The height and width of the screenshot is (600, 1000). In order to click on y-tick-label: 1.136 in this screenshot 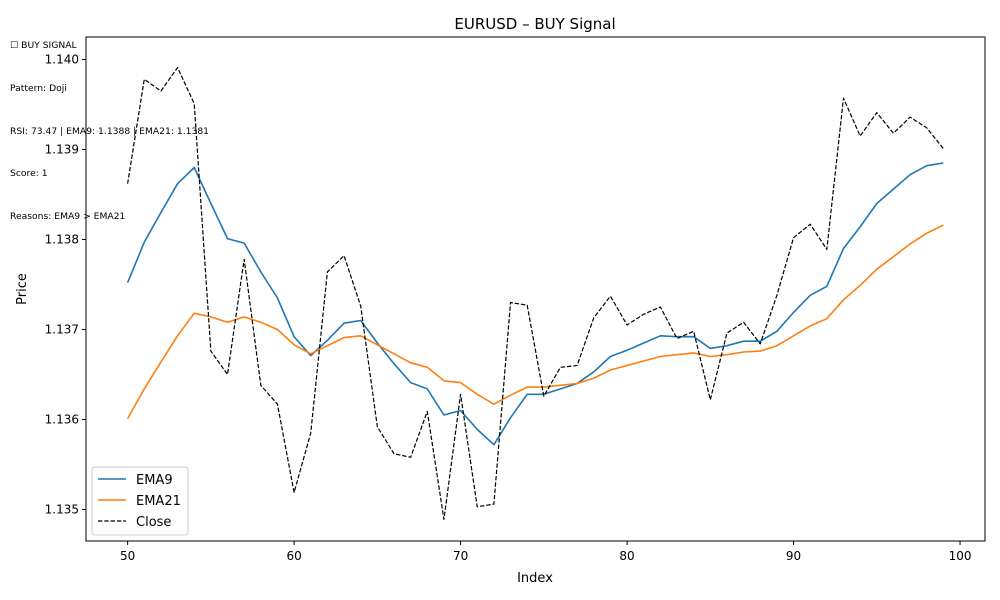, I will do `click(62, 420)`.